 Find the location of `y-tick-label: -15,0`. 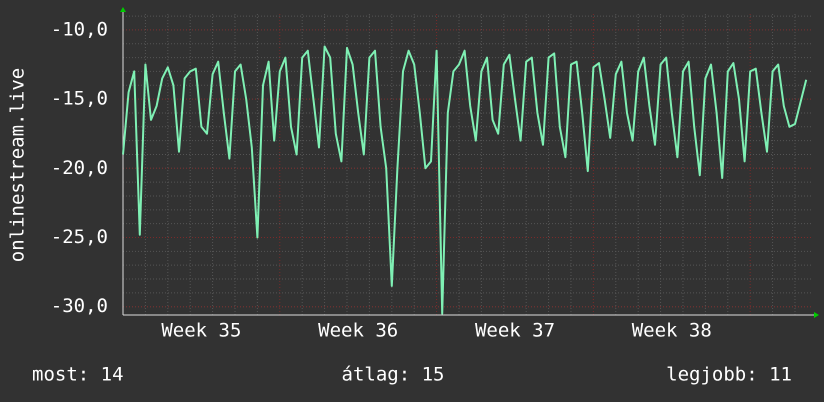

y-tick-label: -15,0 is located at coordinates (79, 99).